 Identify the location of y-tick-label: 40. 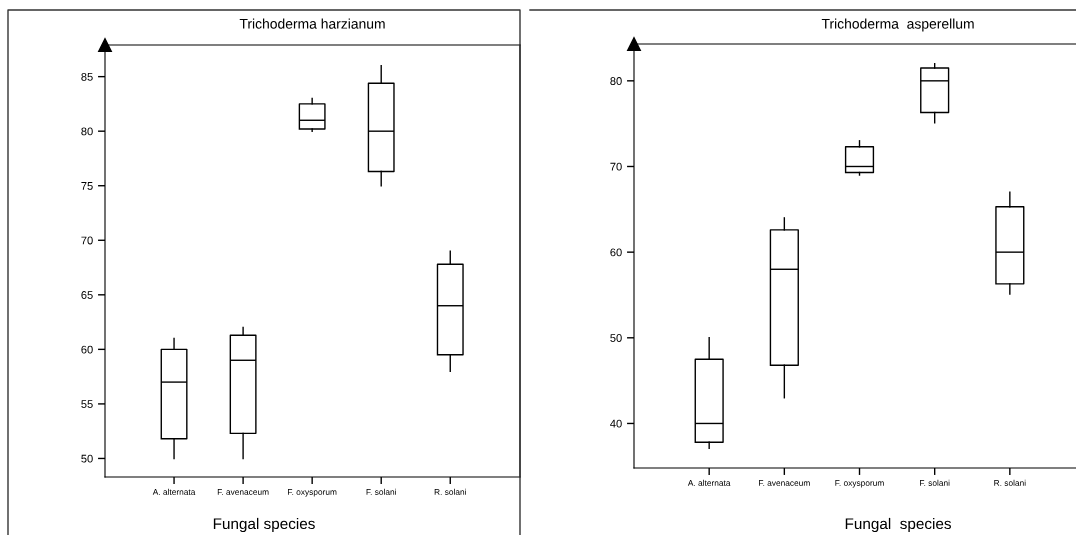
(616, 423).